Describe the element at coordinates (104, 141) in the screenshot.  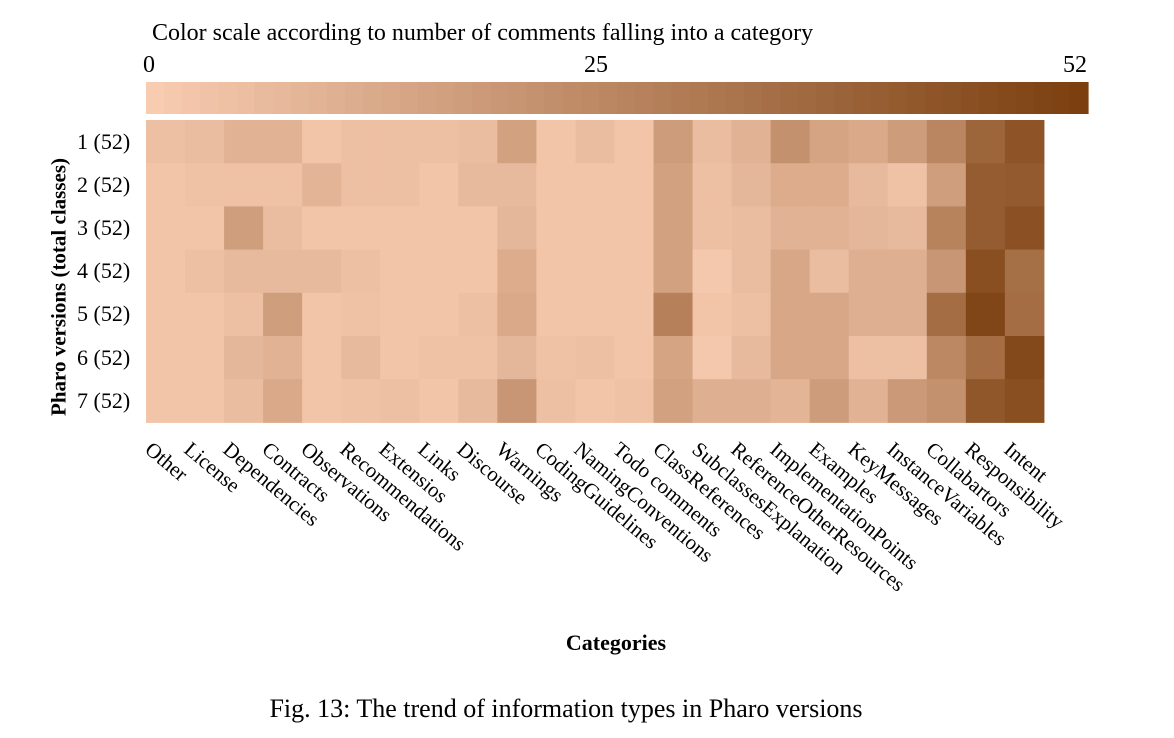
I see `y-tick-label: 1 (52)` at that location.